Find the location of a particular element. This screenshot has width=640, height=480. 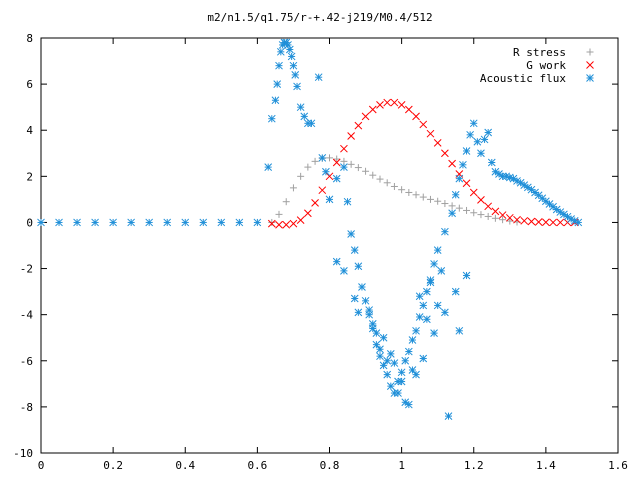

chart-title: m2/n1.5/q1.75/r-+.42-j219/M0.4/512 is located at coordinates (319, 17).